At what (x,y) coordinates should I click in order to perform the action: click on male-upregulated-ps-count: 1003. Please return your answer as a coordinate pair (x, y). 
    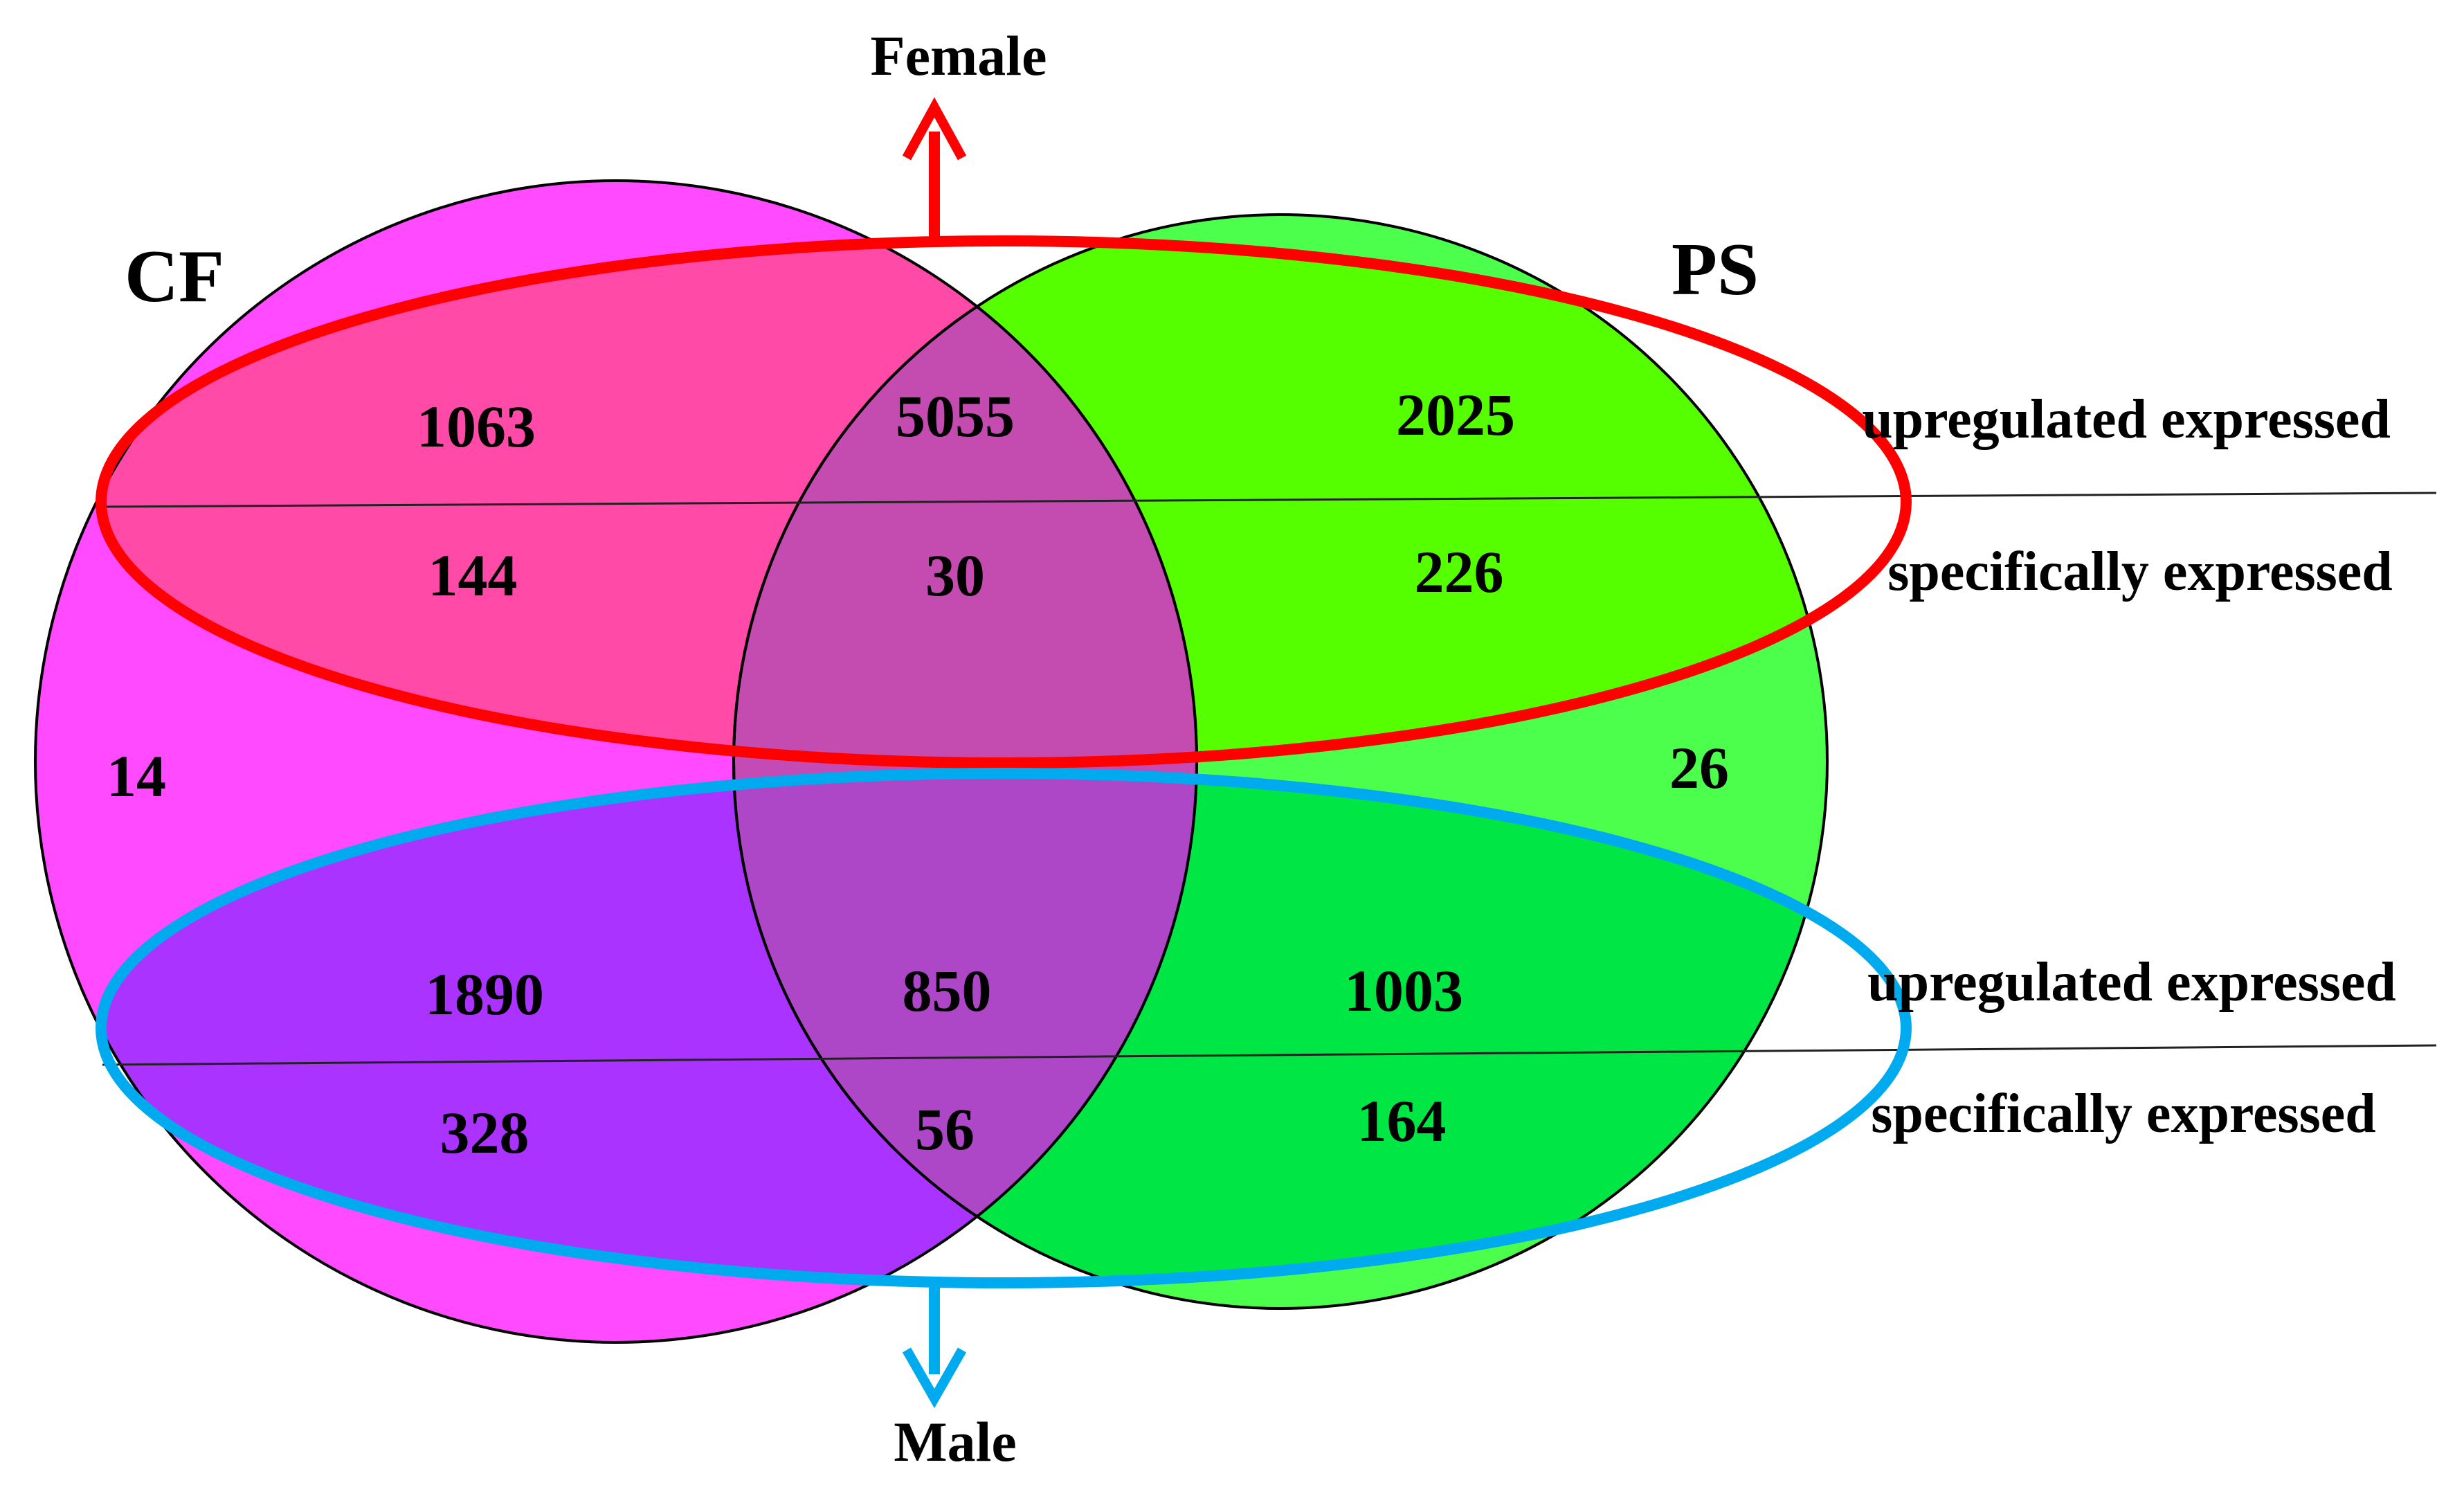
    Looking at the image, I should click on (1403, 990).